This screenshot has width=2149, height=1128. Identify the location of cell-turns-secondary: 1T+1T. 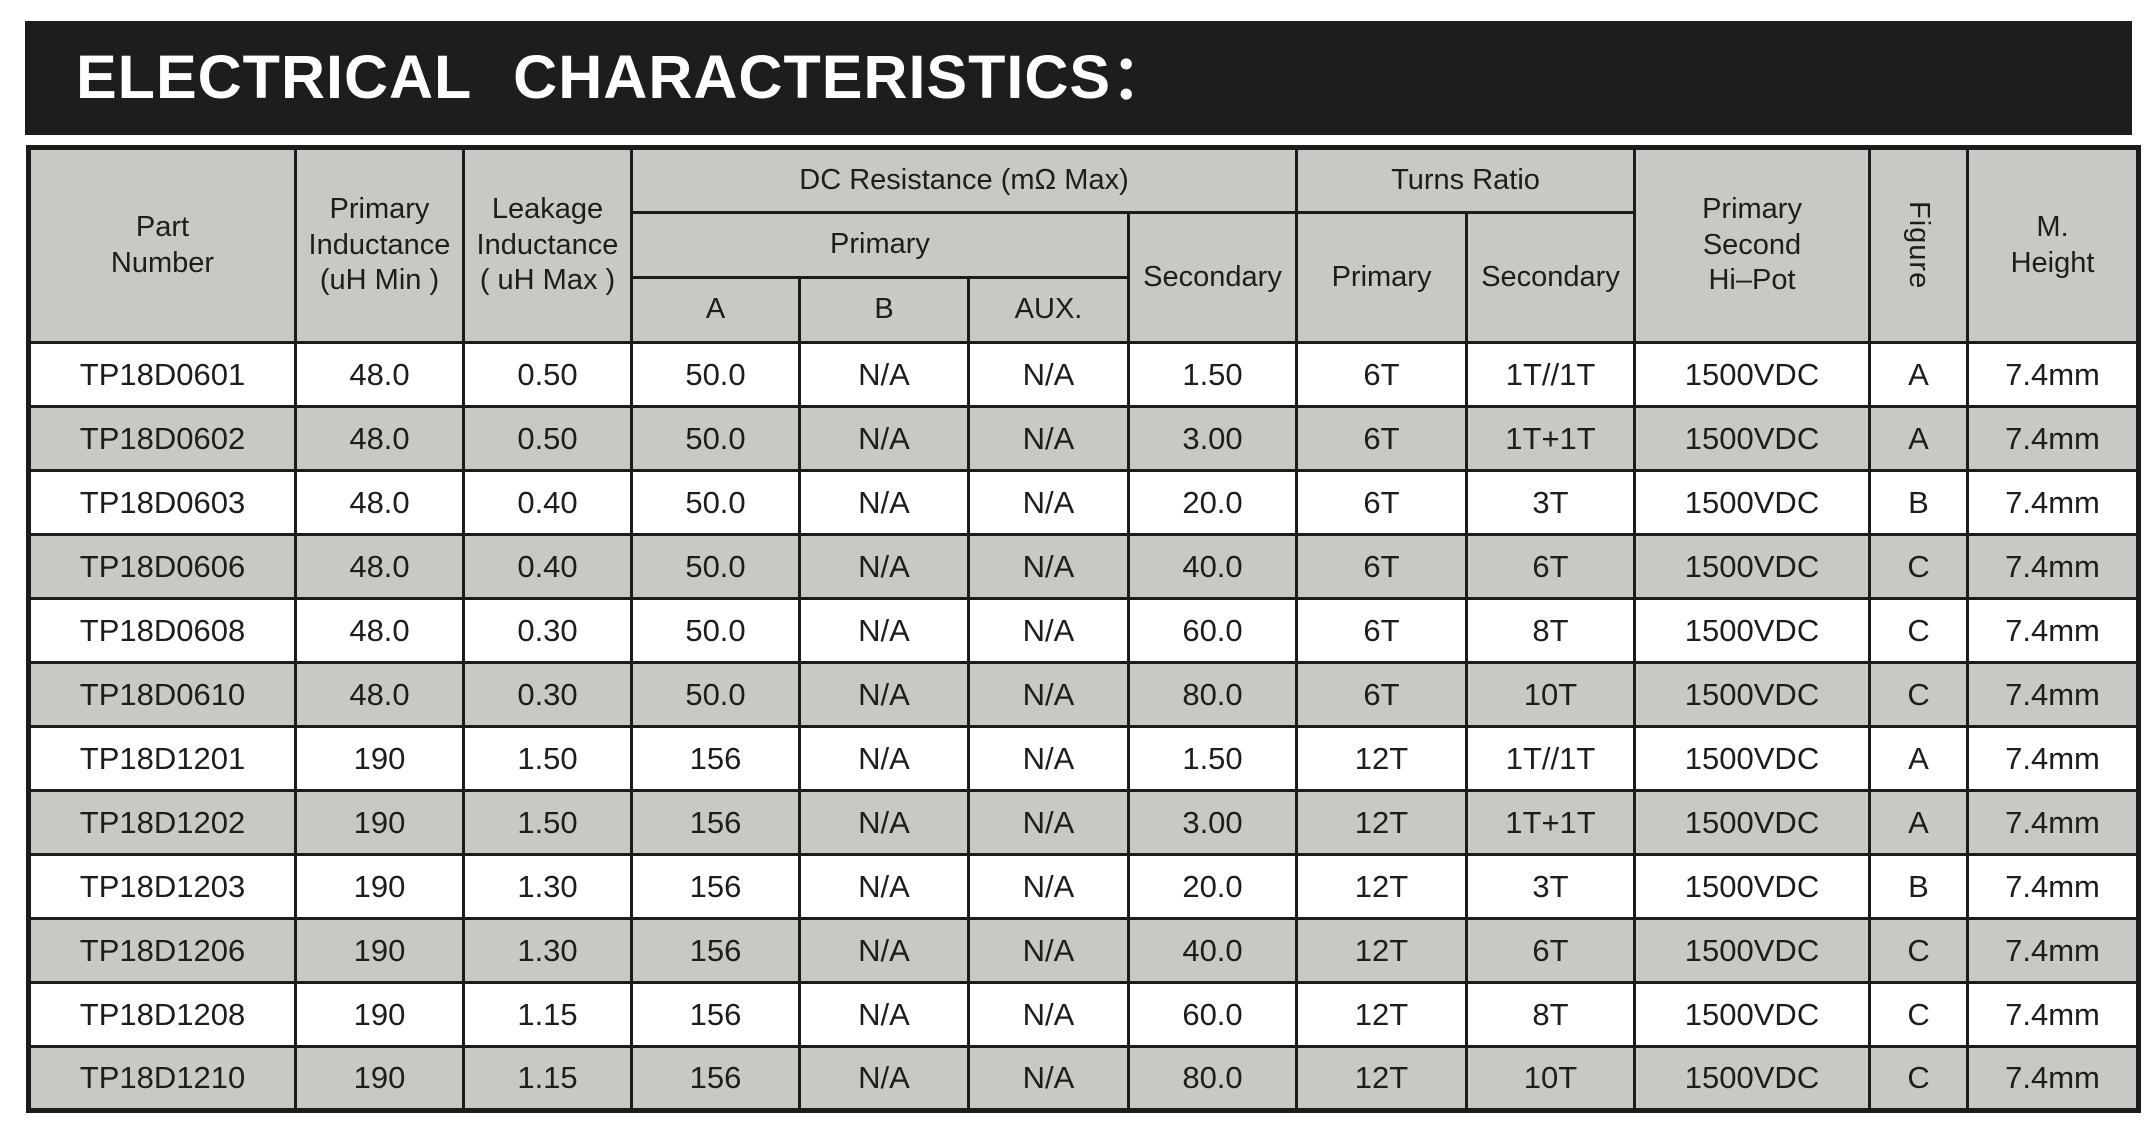
(1551, 438).